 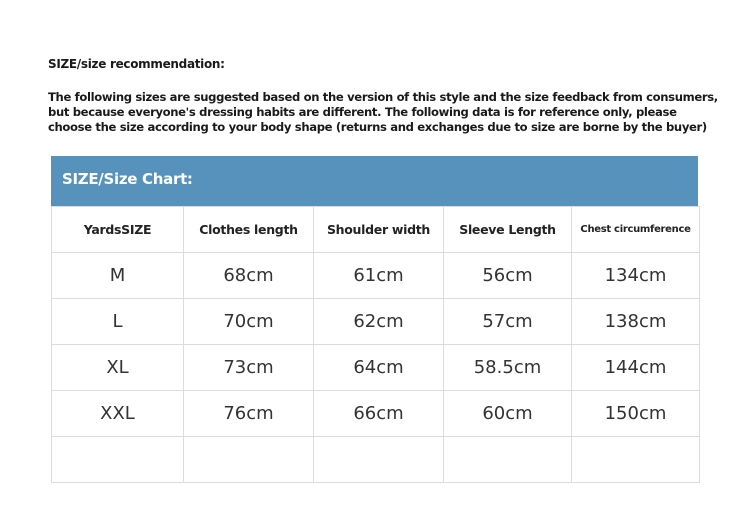 What do you see at coordinates (248, 413) in the screenshot?
I see `measurement-cell: 76cm` at bounding box center [248, 413].